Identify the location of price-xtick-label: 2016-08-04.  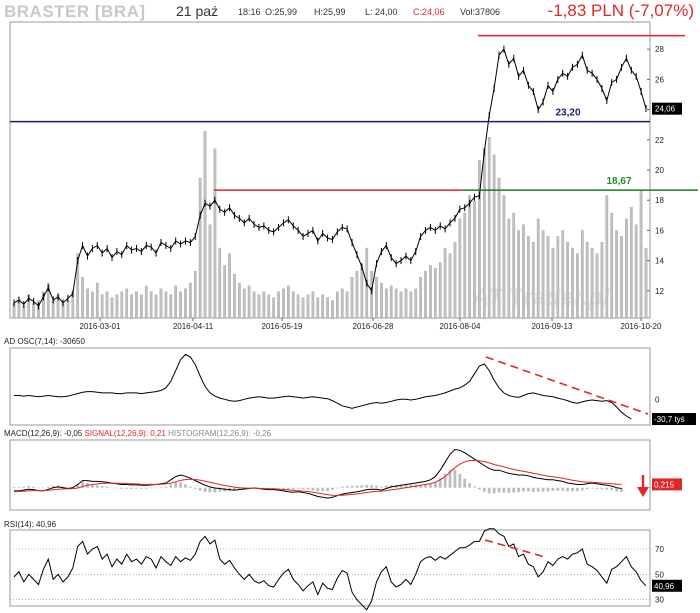
(460, 326).